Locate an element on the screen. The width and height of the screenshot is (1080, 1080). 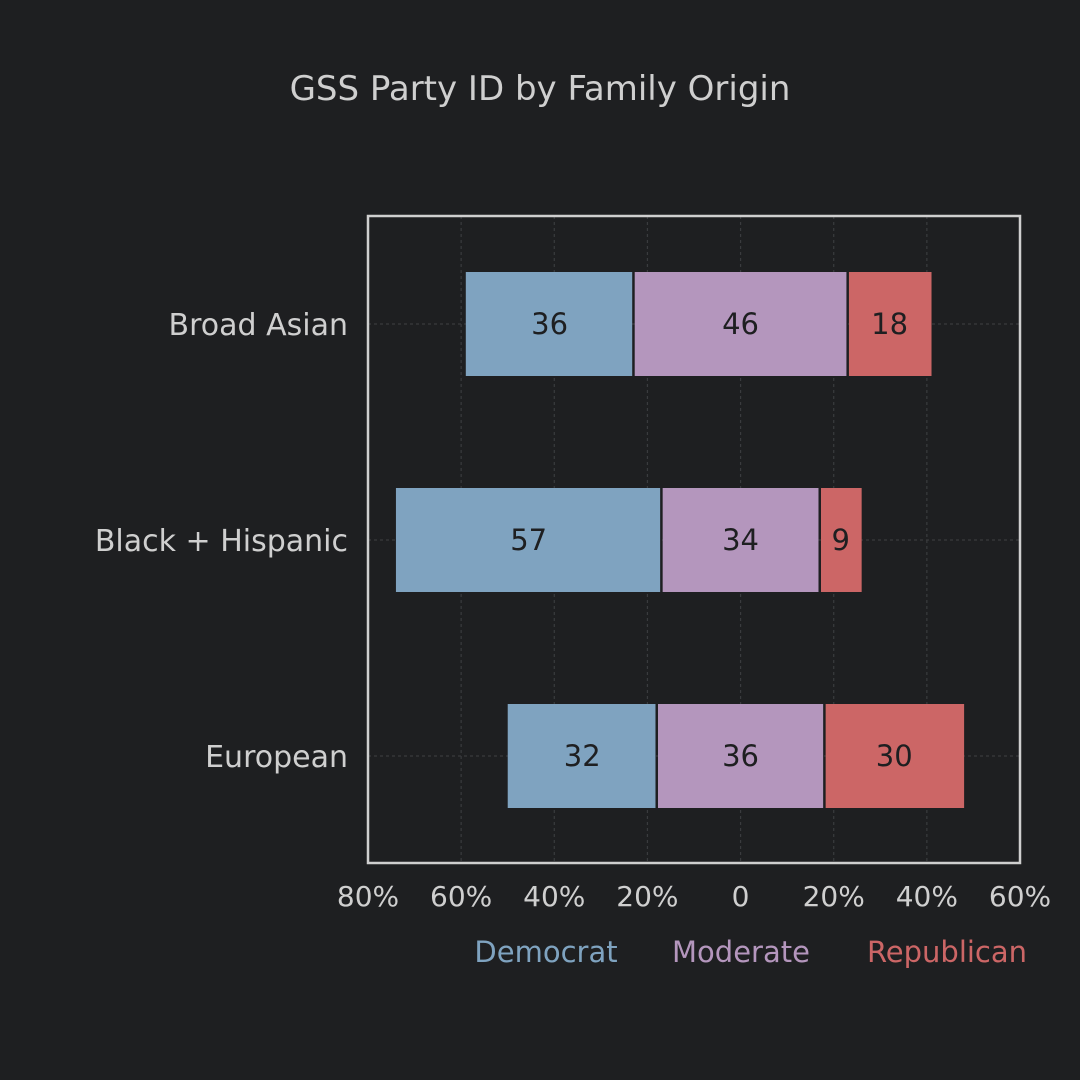
x-tick-label: 0 is located at coordinates (741, 896).